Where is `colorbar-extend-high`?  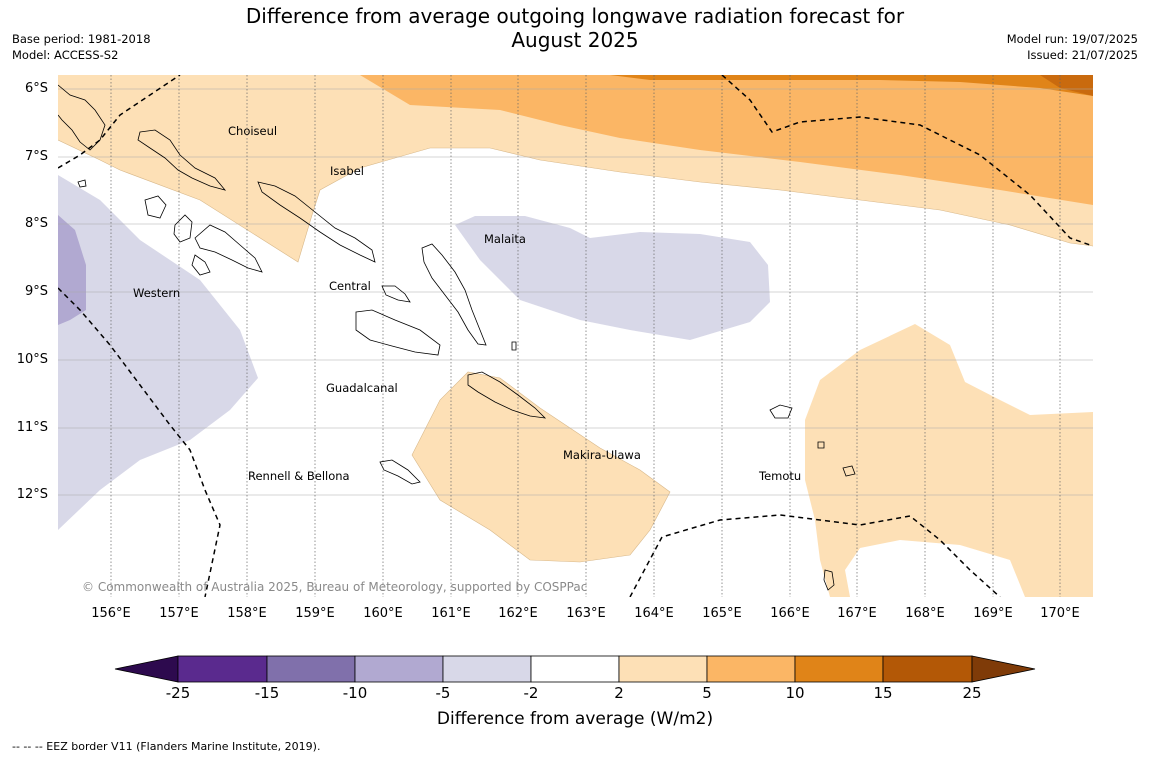 colorbar-extend-high is located at coordinates (1003, 669).